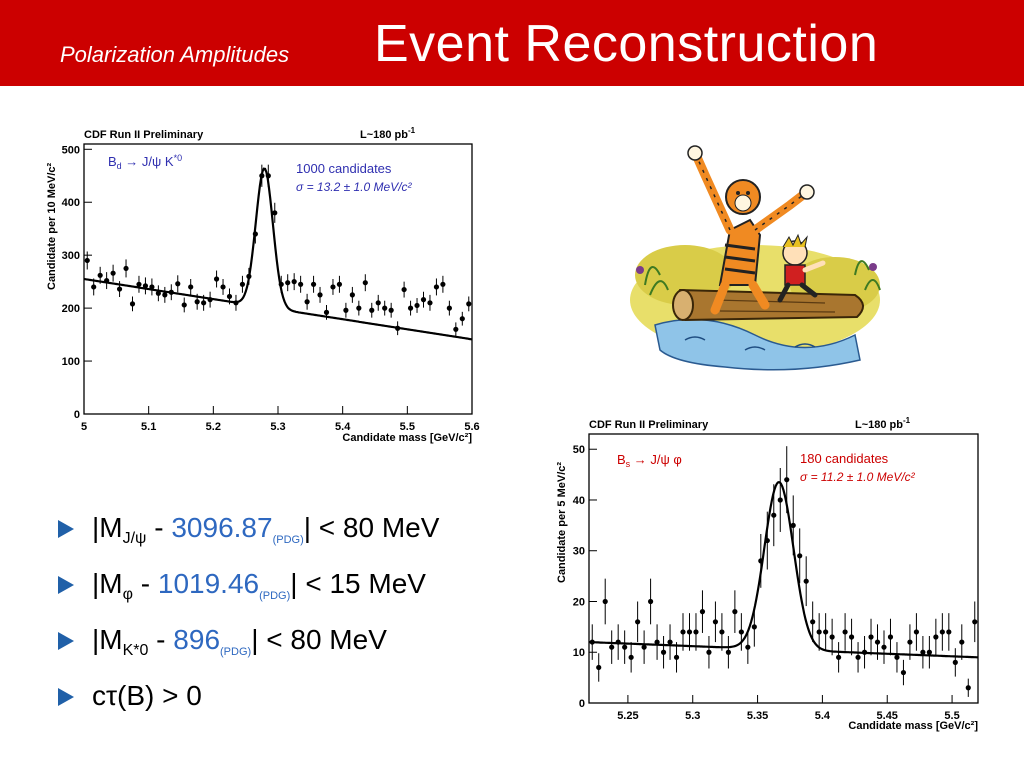 The width and height of the screenshot is (1024, 768). What do you see at coordinates (627, 716) in the screenshot?
I see `x-tick-label: 5.25` at bounding box center [627, 716].